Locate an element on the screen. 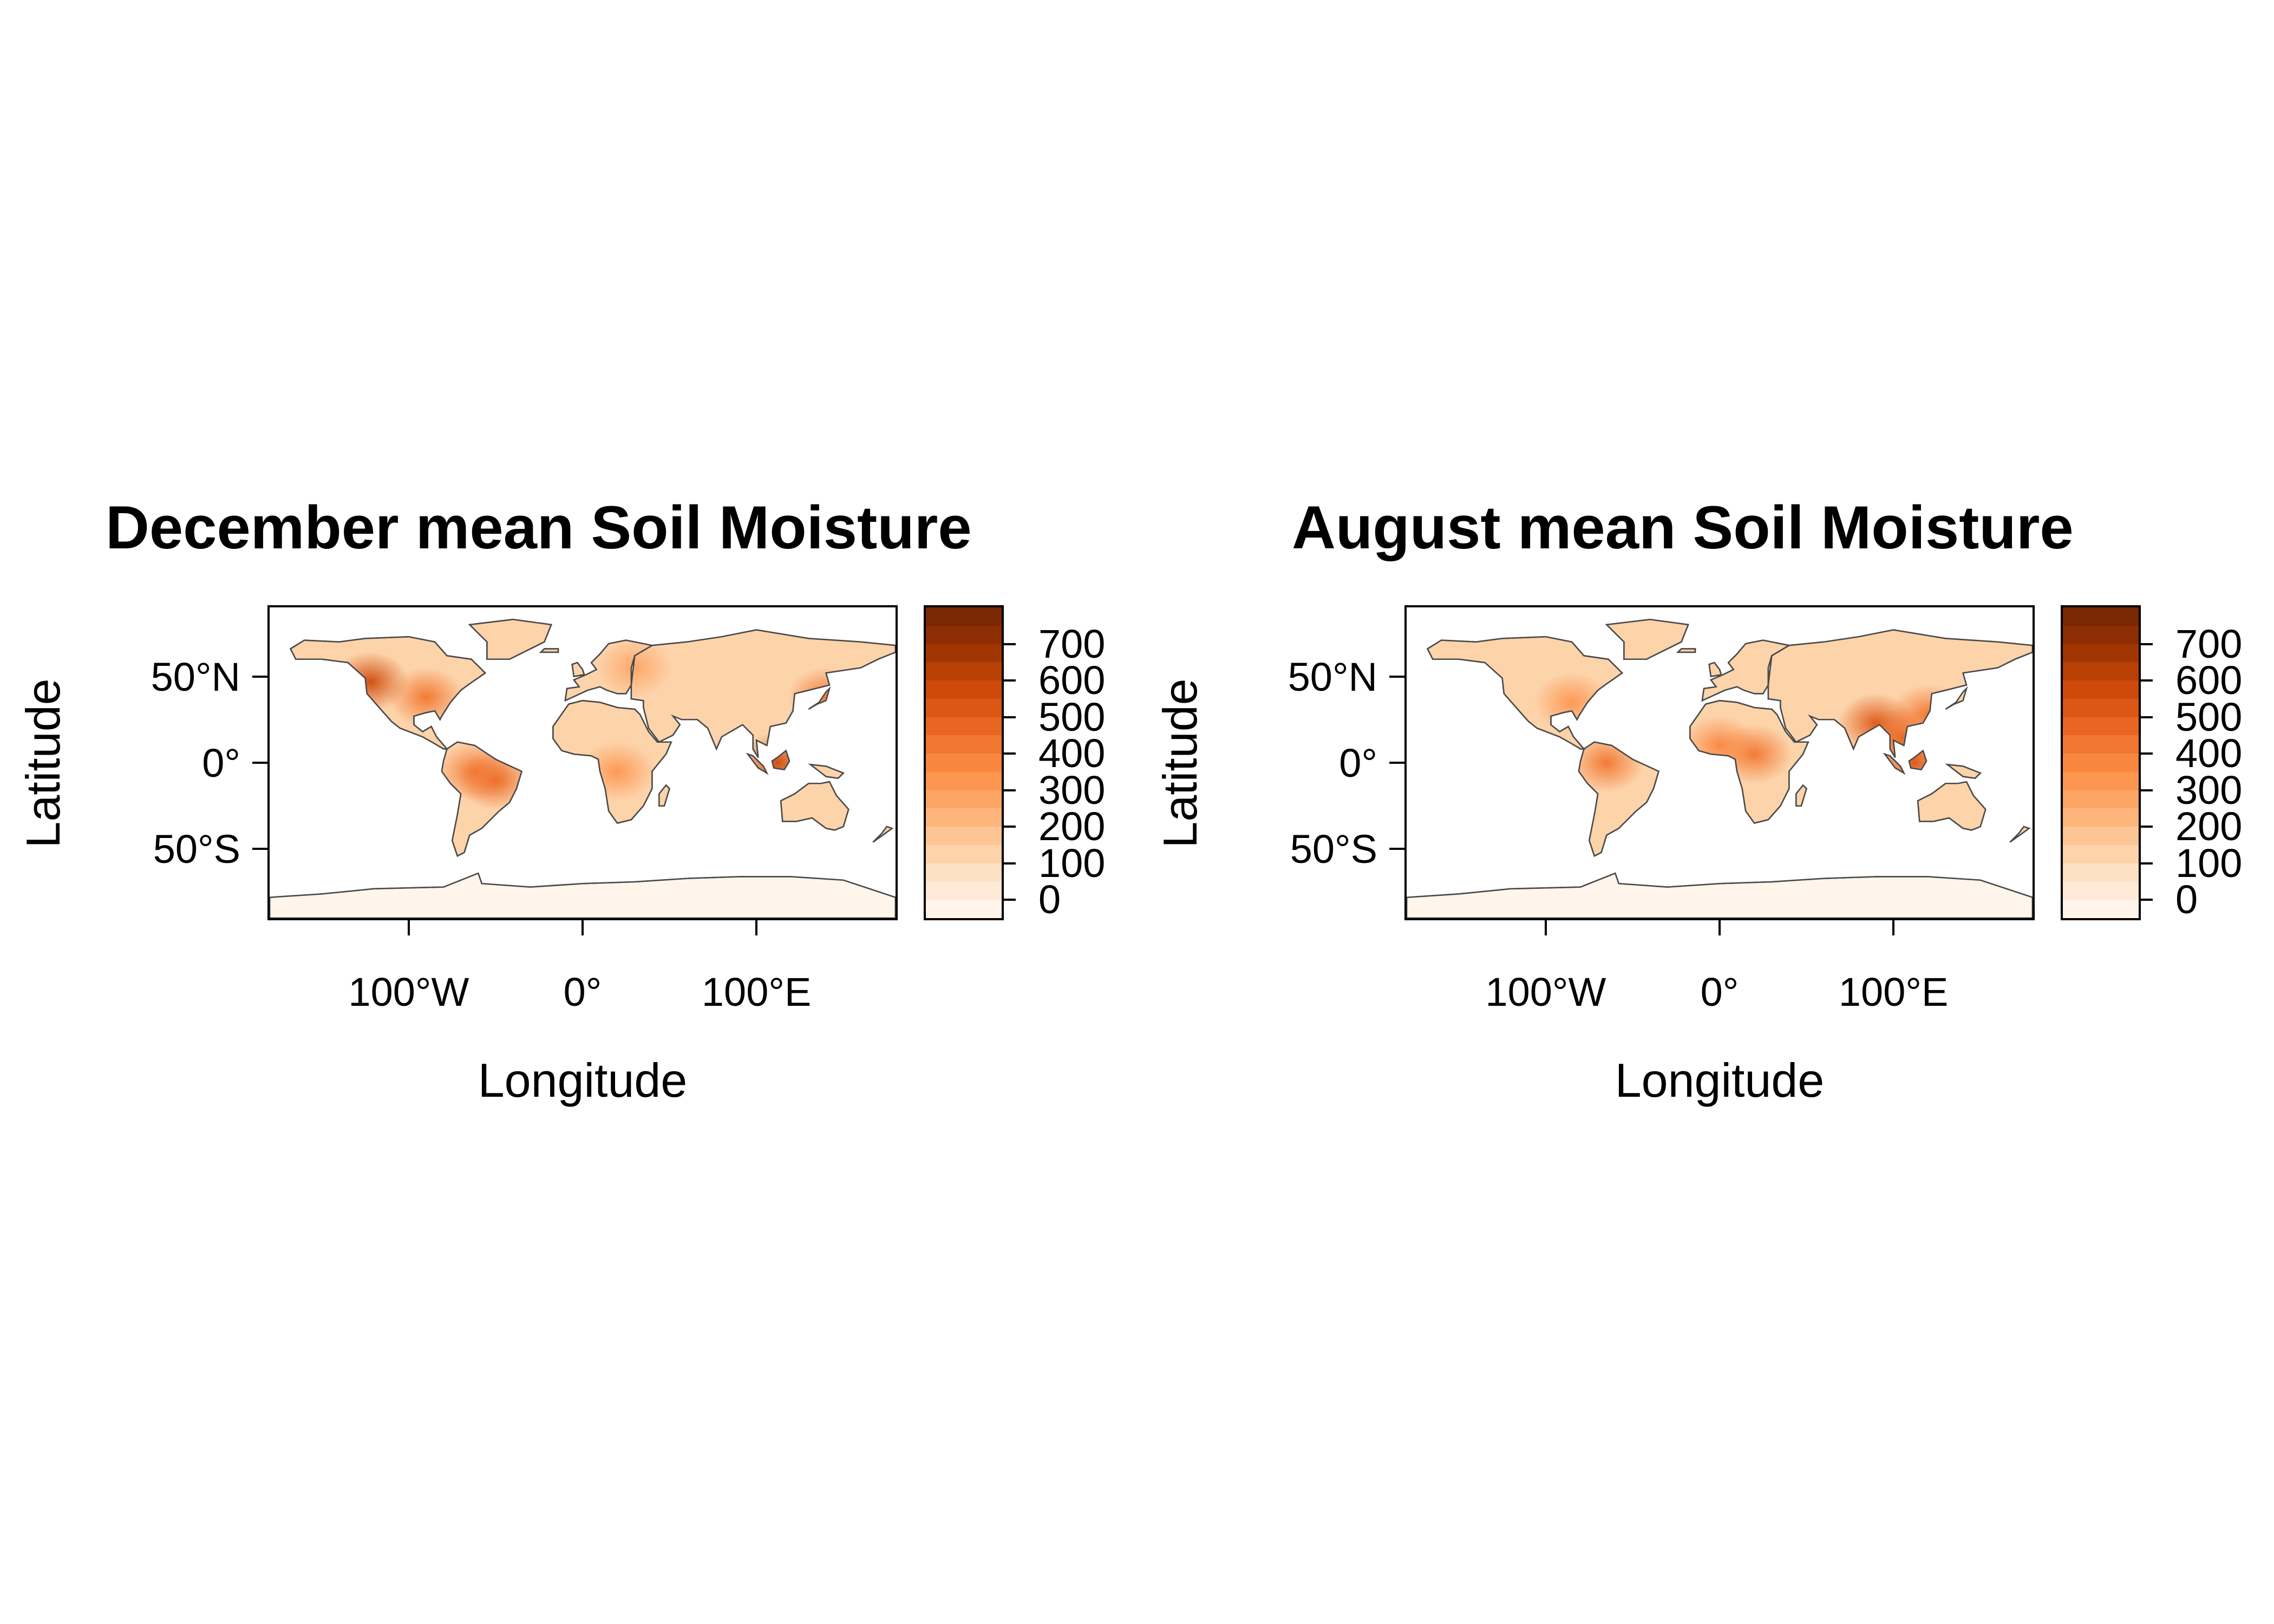  coastline-south-america is located at coordinates (482, 799).